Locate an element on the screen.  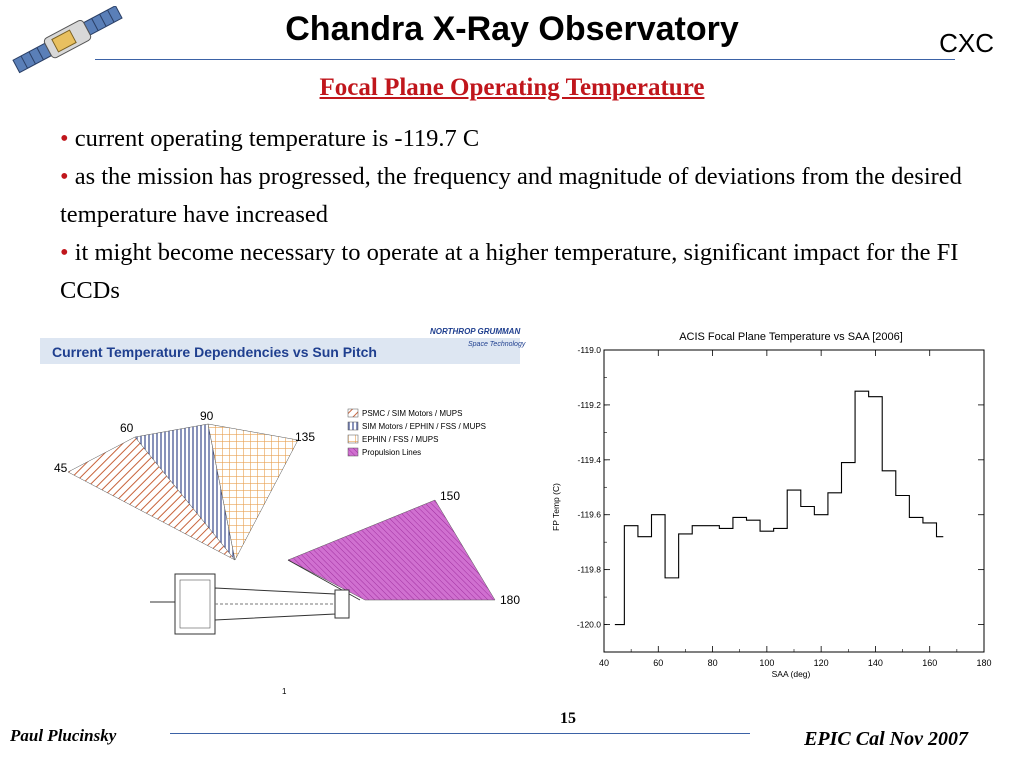
angle-label: 60 is located at coordinates (127, 428).